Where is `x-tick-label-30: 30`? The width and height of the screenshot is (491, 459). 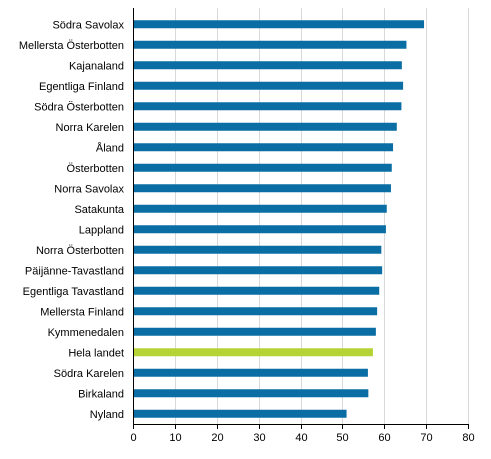 x-tick-label-30: 30 is located at coordinates (259, 438).